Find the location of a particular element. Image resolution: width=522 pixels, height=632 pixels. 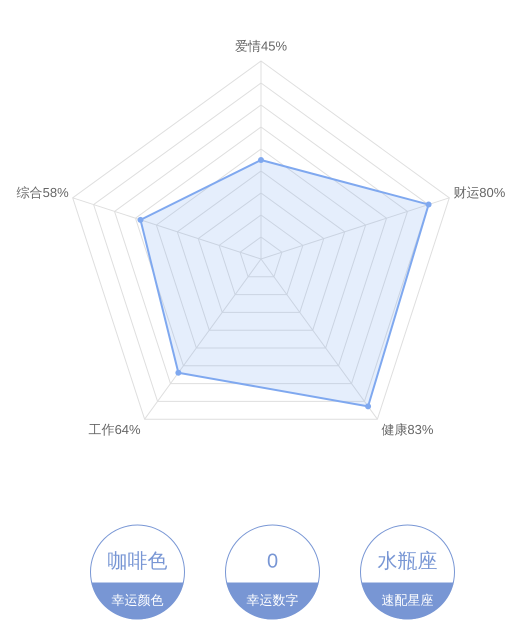

category-label: 财运80% is located at coordinates (479, 192).